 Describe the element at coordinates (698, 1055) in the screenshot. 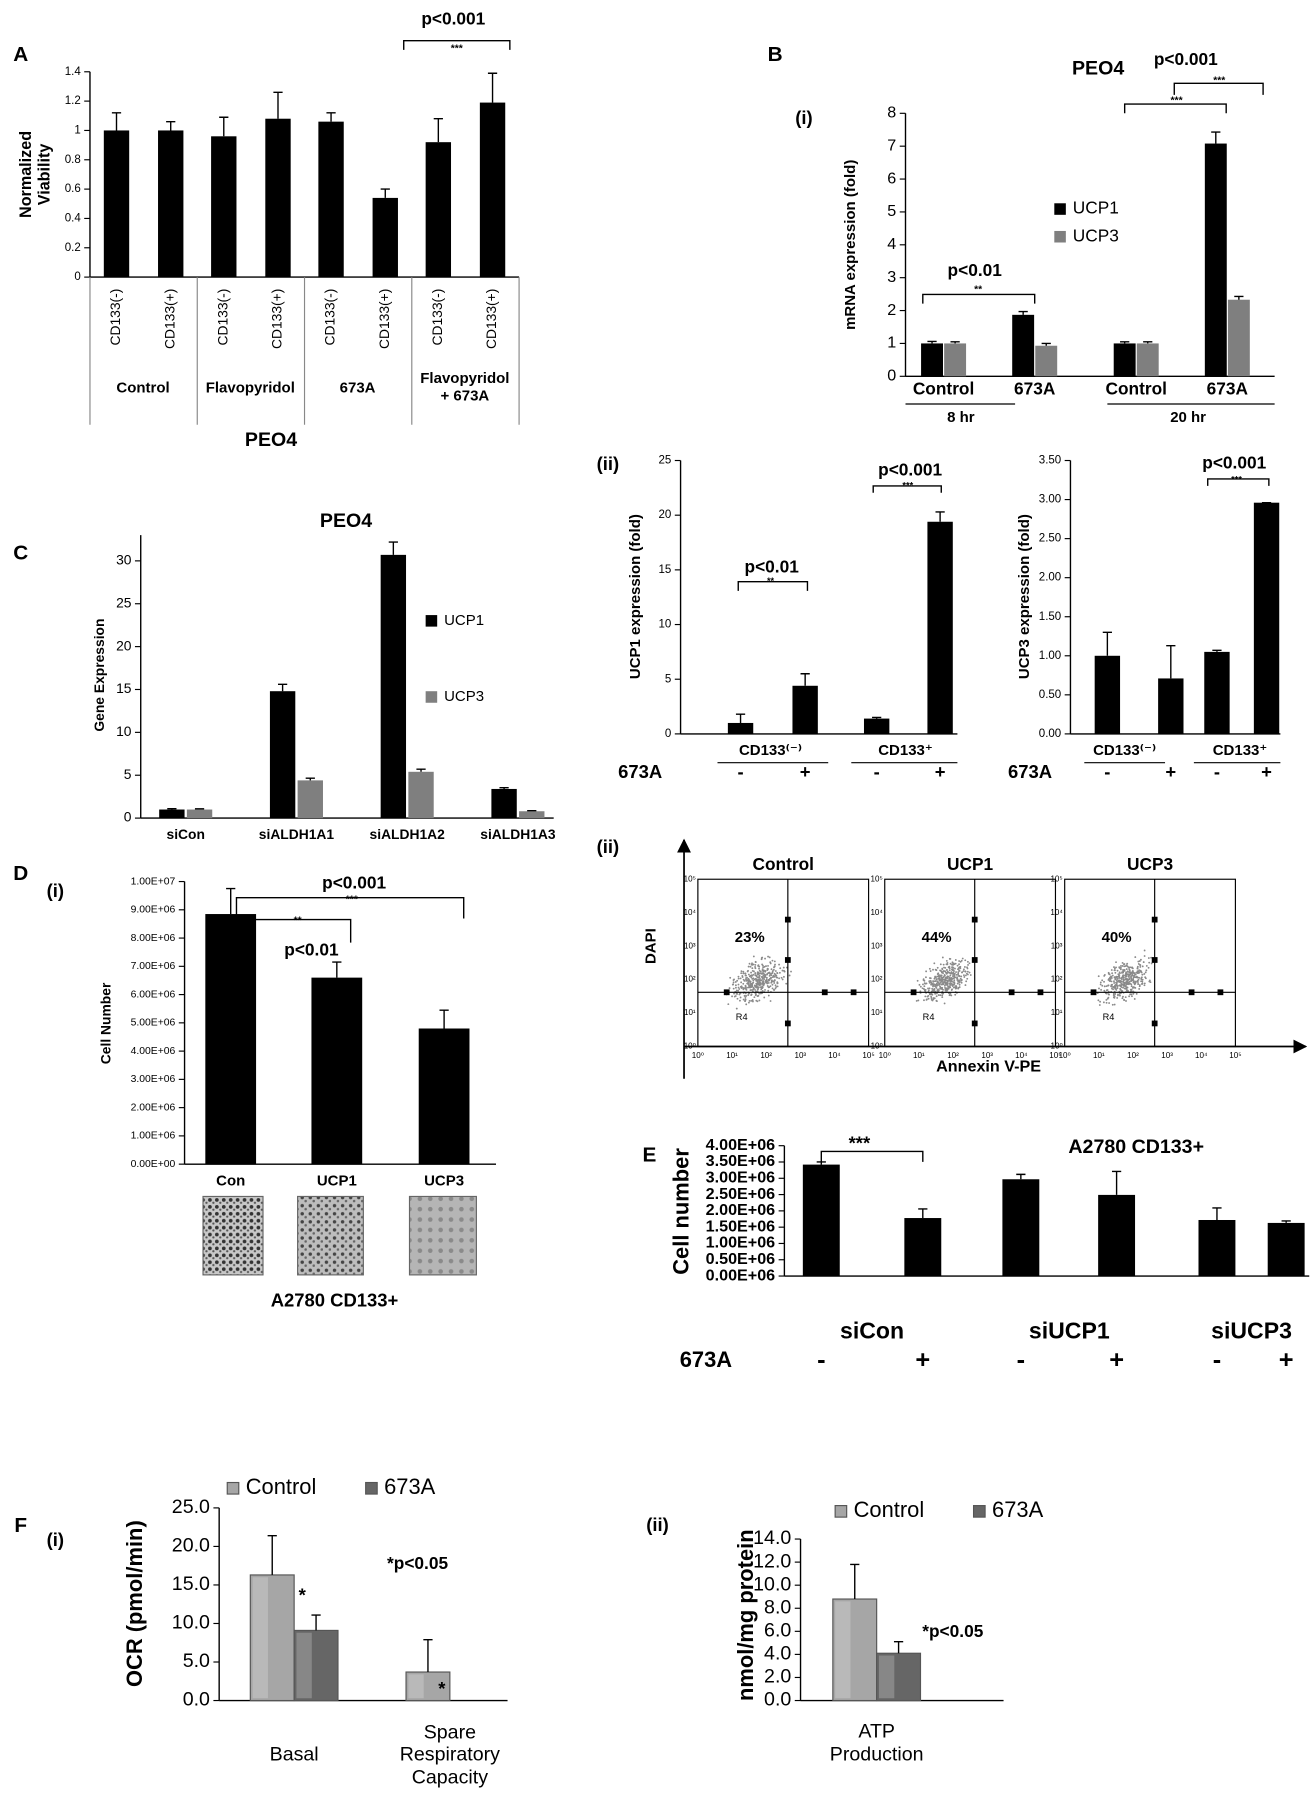

I see `x-tick-label: 10⁰` at that location.